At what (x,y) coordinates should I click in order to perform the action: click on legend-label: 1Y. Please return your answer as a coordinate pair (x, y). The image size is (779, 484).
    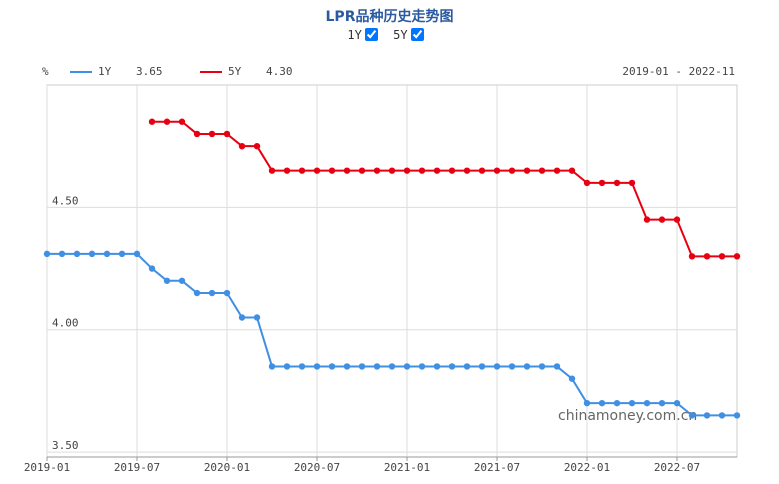
    Looking at the image, I should click on (105, 71).